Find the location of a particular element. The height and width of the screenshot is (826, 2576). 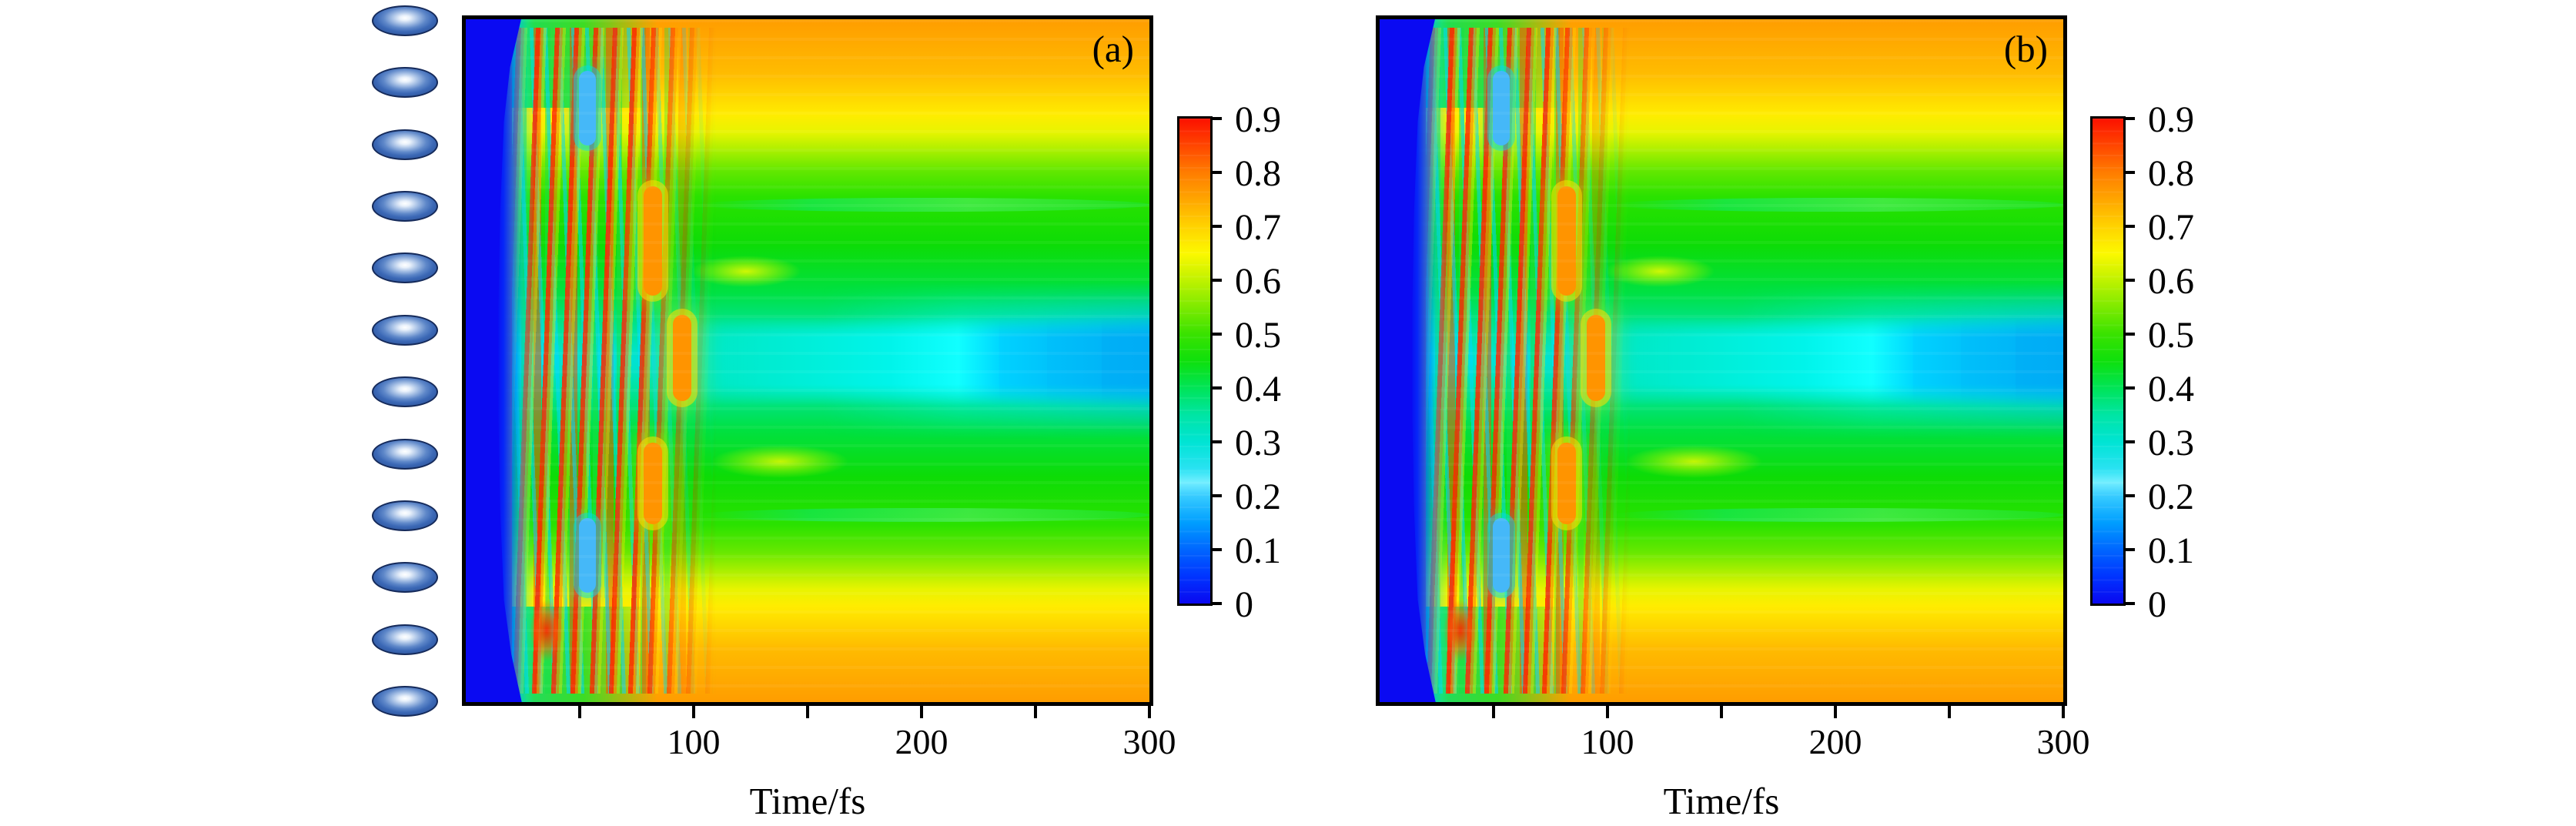

heatmap-cyan-capsule-lower is located at coordinates (1501, 555).